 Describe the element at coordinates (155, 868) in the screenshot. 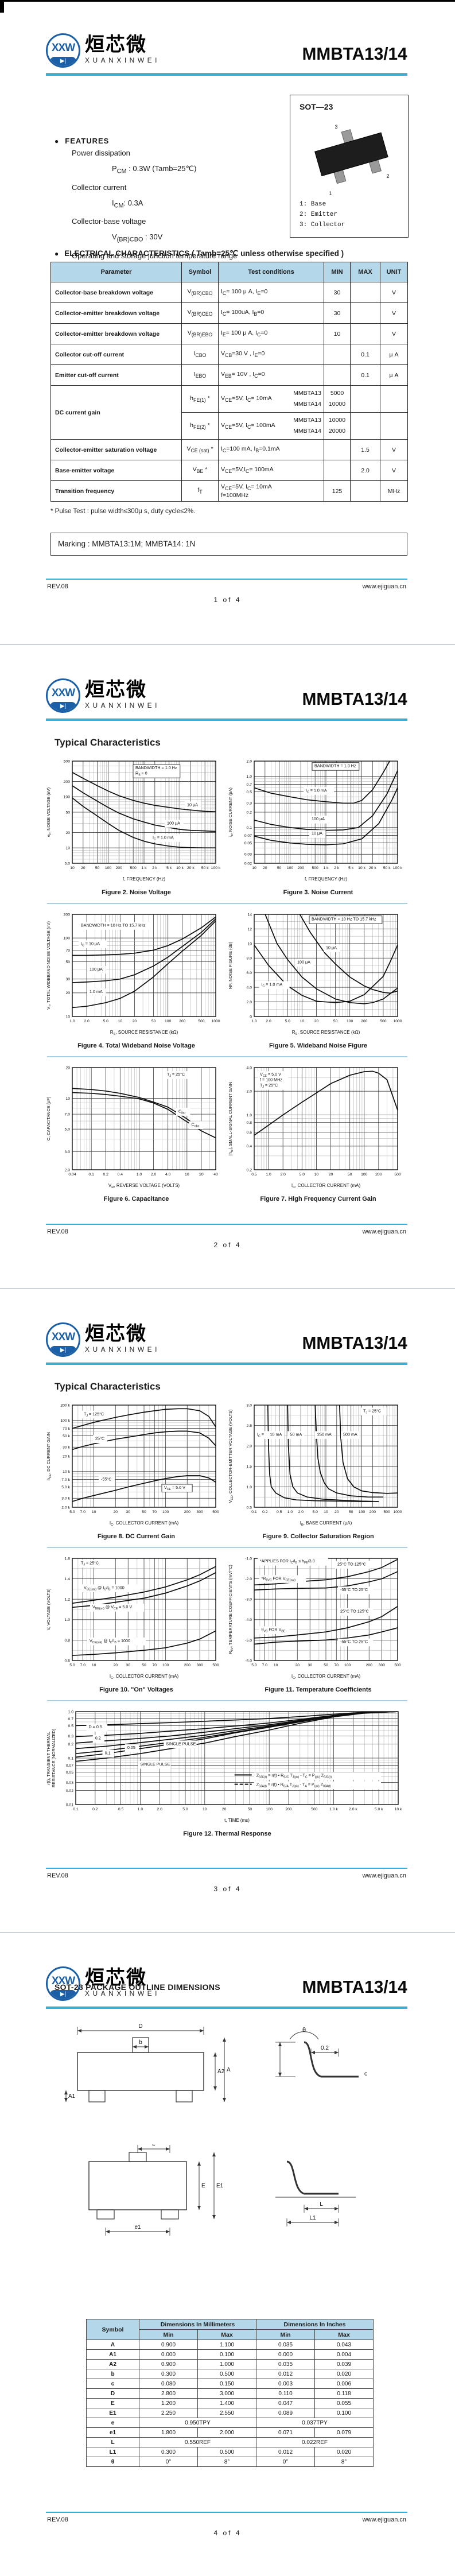

I see `svg-text: 2 k` at that location.